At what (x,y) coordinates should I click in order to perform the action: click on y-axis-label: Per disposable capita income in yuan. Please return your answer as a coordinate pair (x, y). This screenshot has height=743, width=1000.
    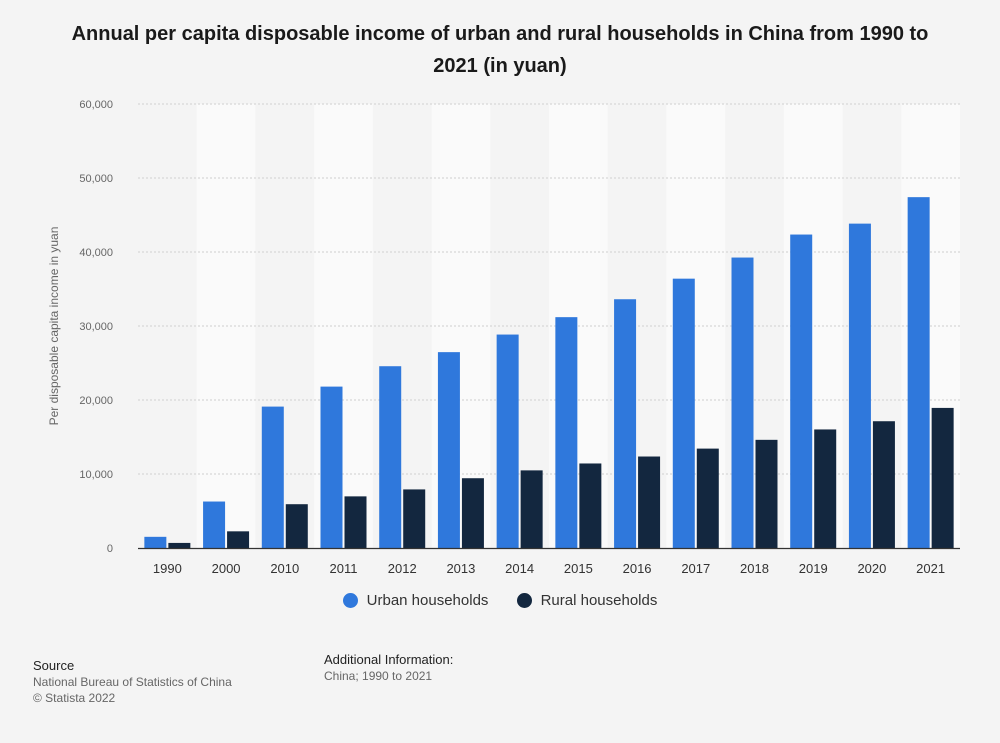
    Looking at the image, I should click on (54, 326).